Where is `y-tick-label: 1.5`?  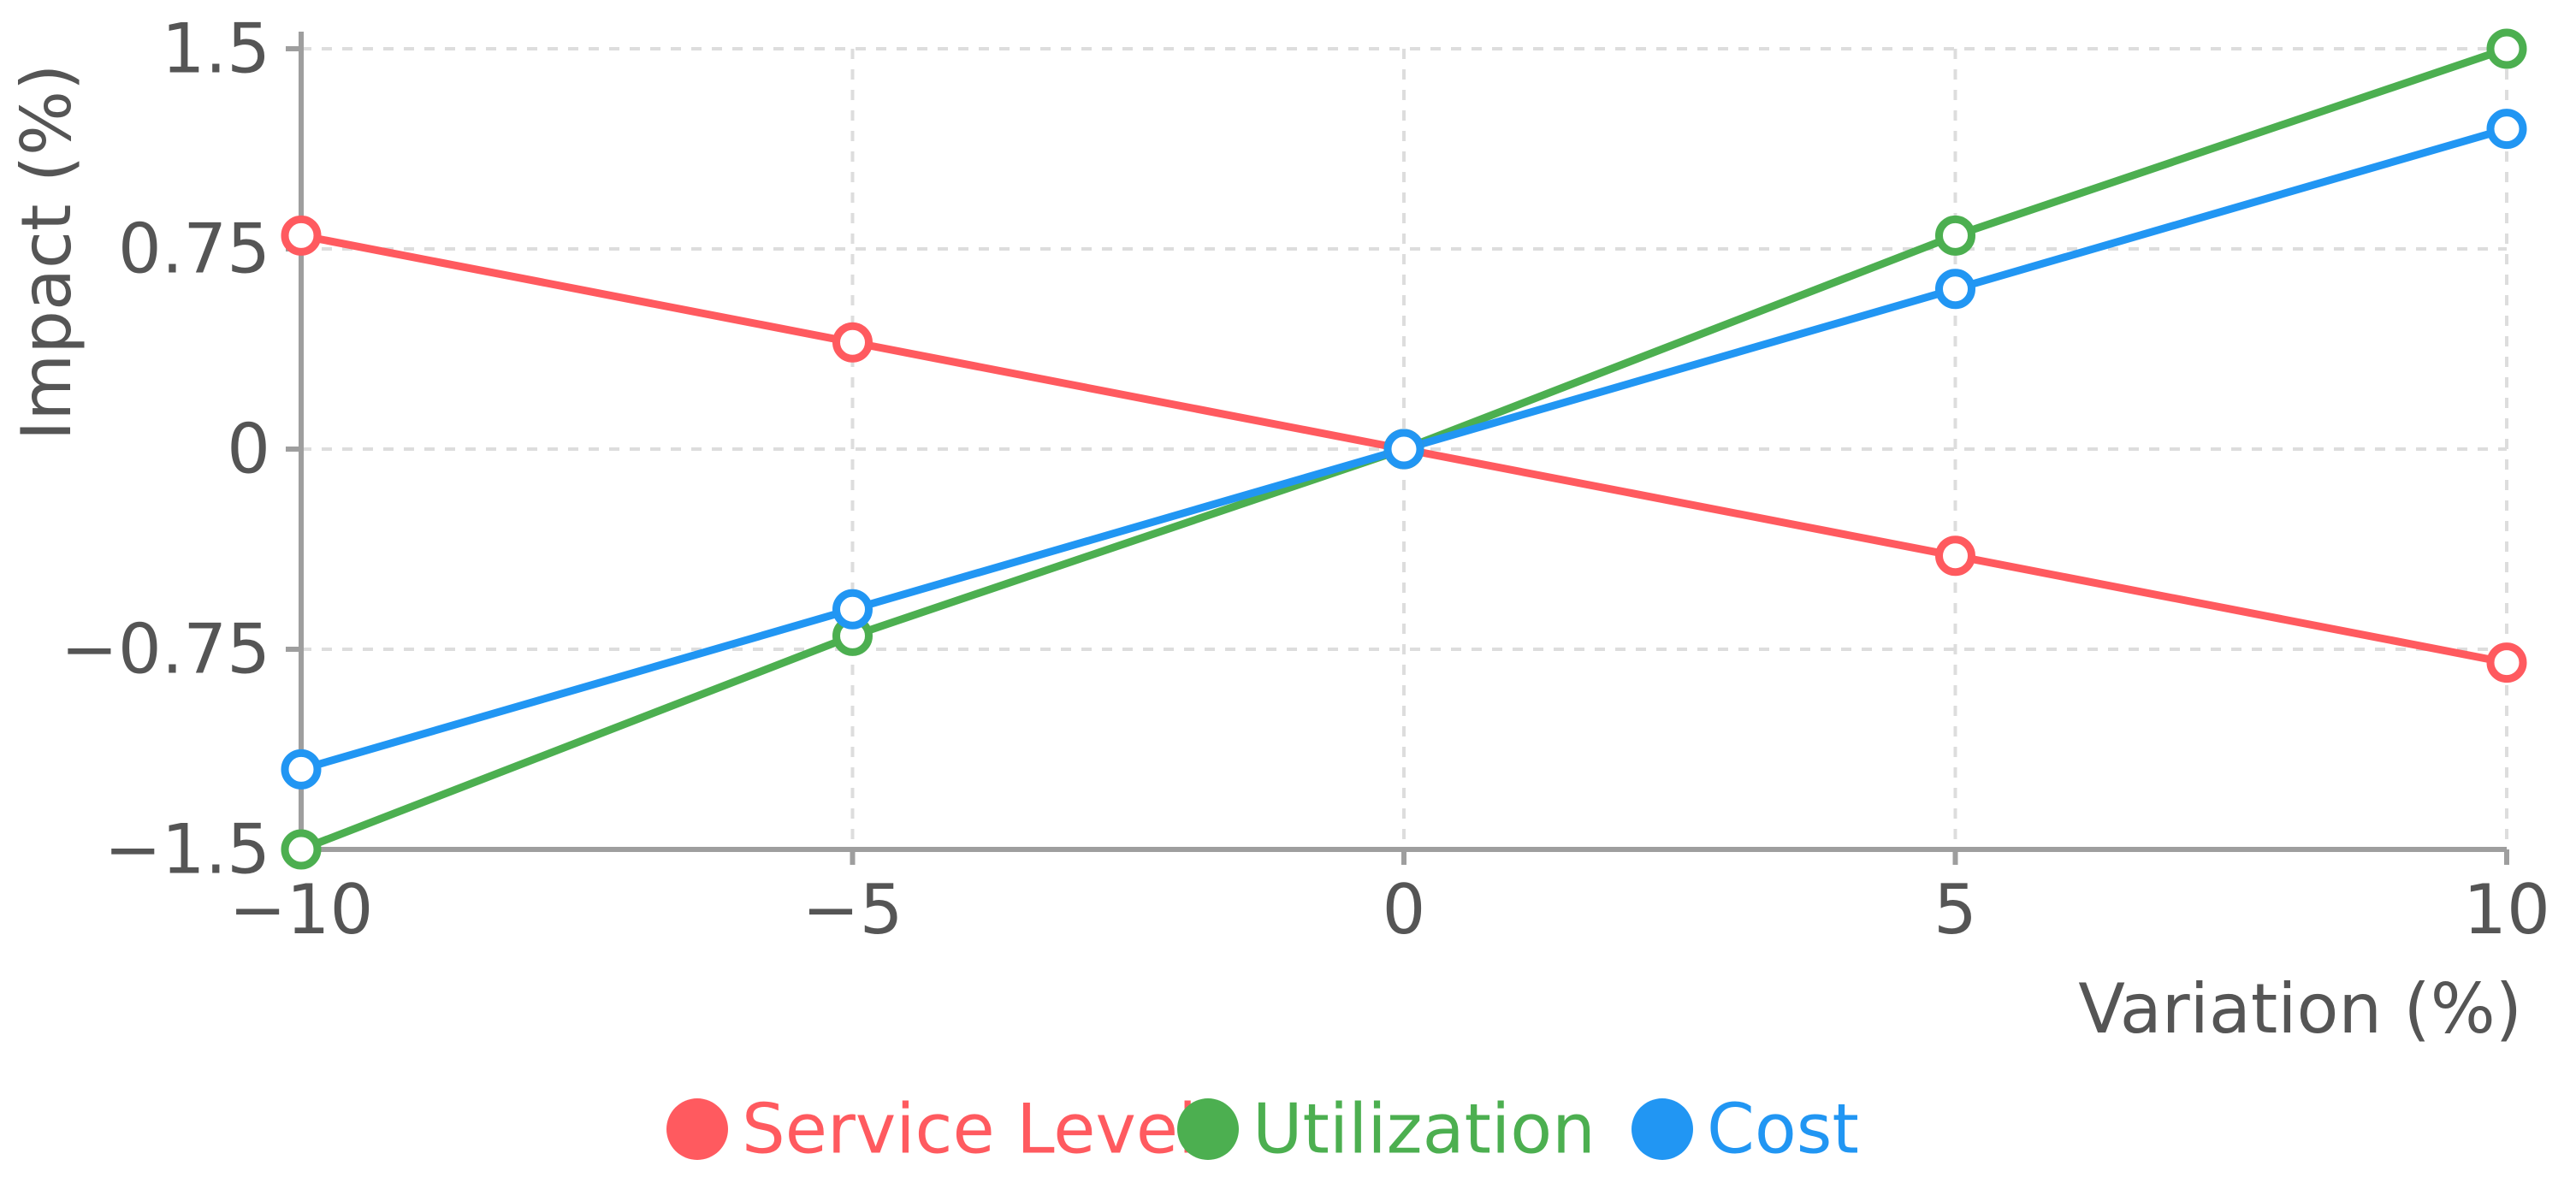
y-tick-label: 1.5 is located at coordinates (216, 49).